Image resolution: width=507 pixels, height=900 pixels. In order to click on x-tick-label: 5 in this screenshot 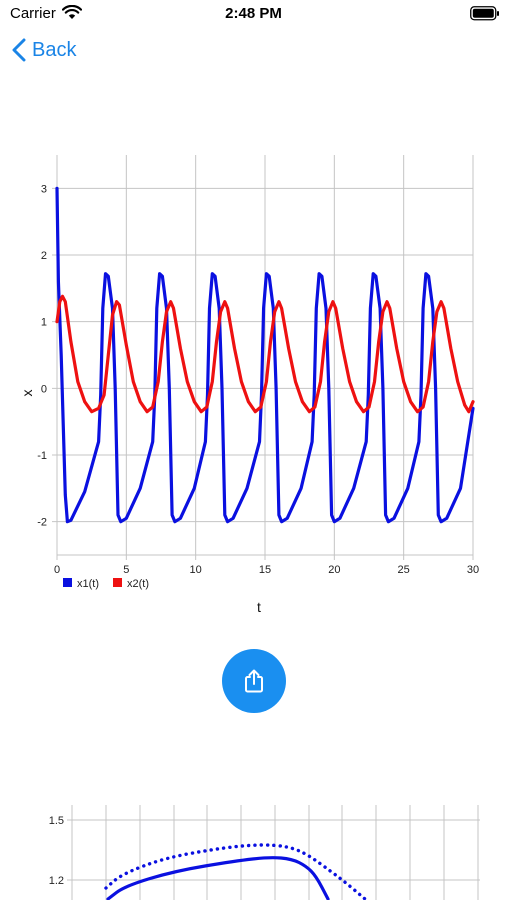, I will do `click(126, 570)`.